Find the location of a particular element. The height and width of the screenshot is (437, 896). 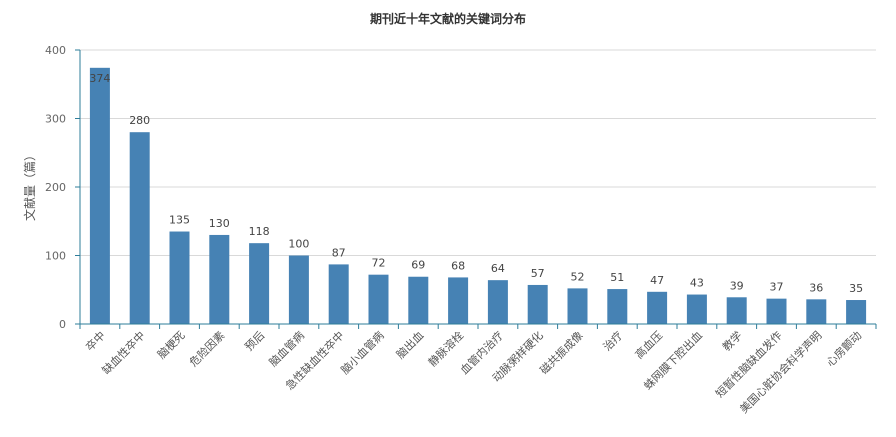

y-tick-label: 400 is located at coordinates (55, 50).